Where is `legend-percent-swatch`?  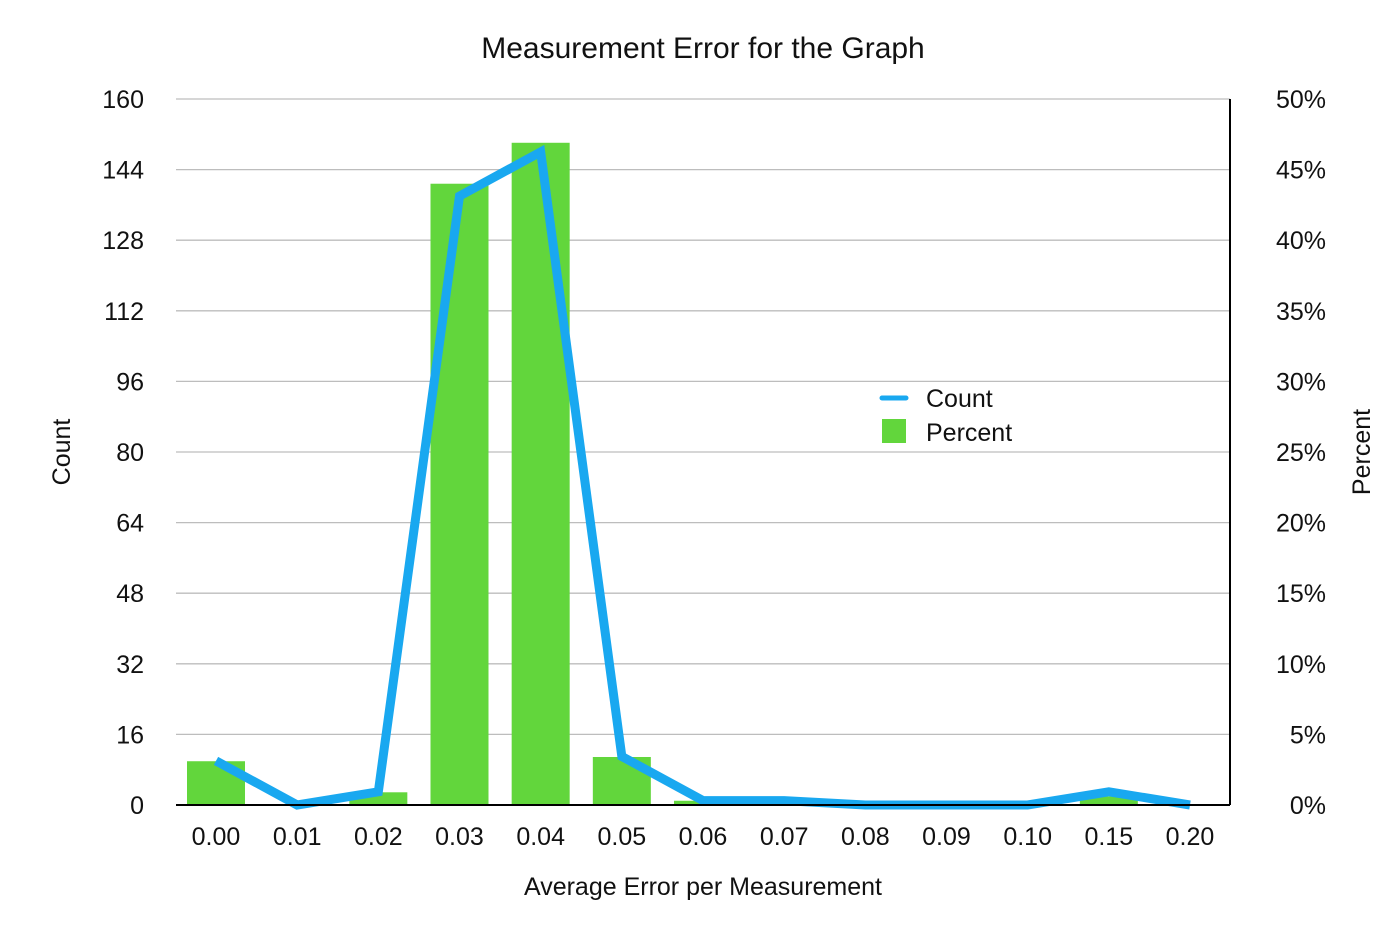 legend-percent-swatch is located at coordinates (894, 431).